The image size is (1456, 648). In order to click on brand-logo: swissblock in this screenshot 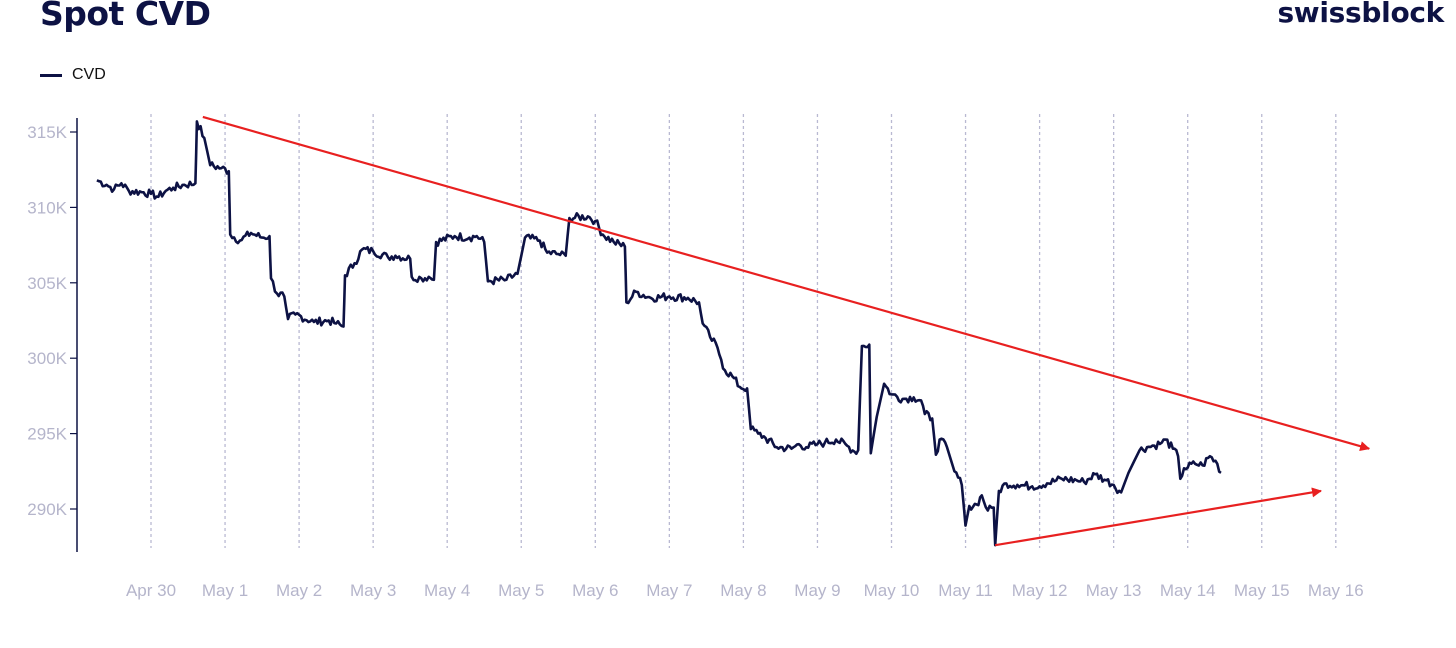, I will do `click(1360, 14)`.